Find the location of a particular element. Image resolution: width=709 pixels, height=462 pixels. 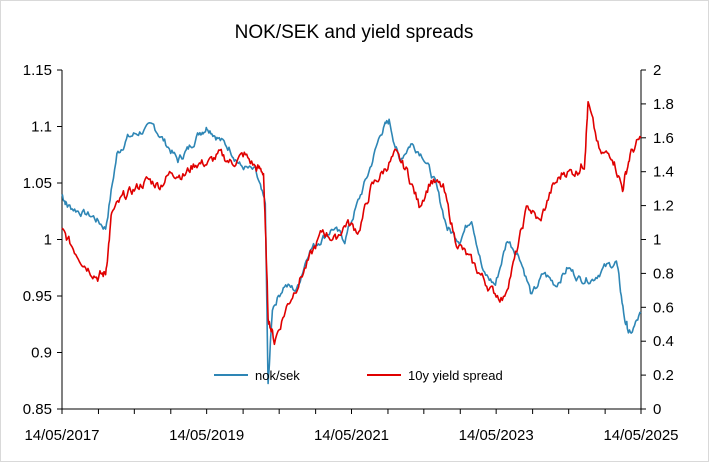

x-tick-label: 14/05/2017 is located at coordinates (61, 435).